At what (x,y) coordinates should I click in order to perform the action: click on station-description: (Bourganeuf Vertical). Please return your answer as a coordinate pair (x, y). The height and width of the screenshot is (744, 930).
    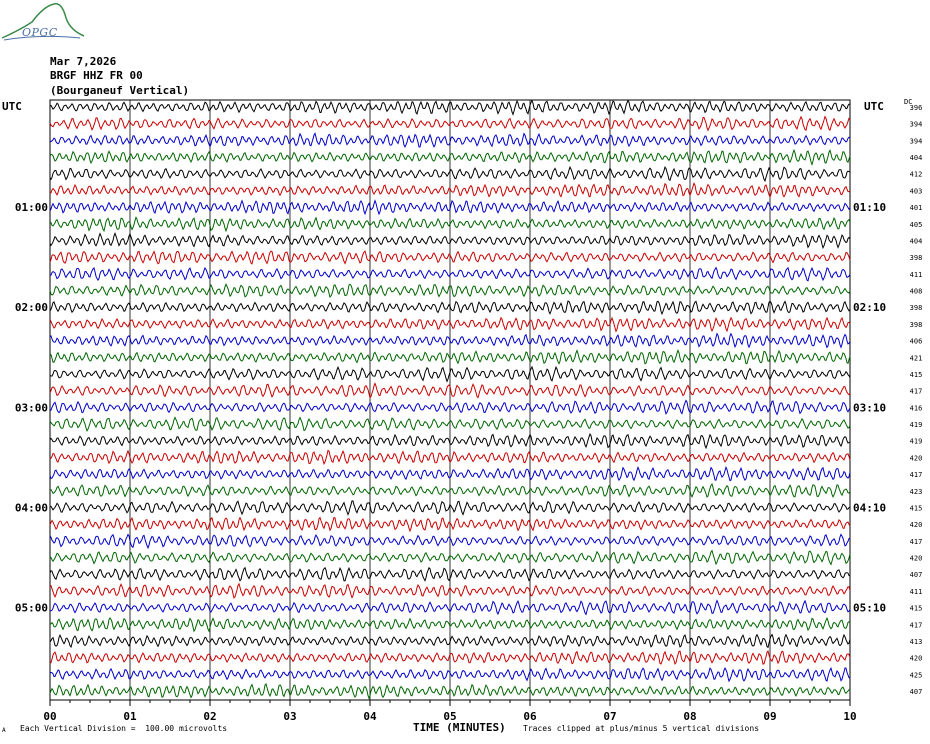
    Looking at the image, I should click on (120, 90).